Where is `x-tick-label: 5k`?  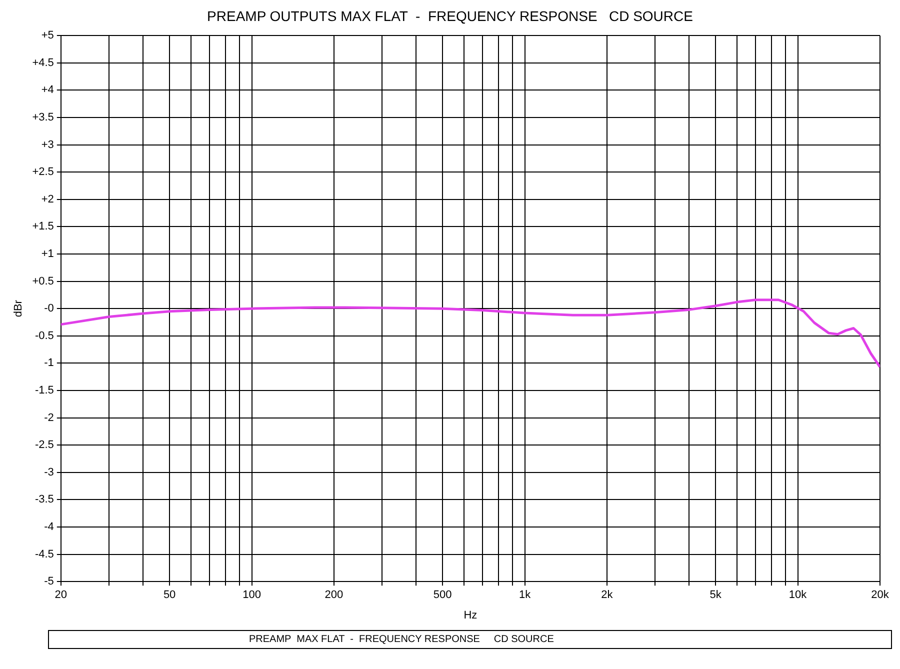 x-tick-label: 5k is located at coordinates (716, 595).